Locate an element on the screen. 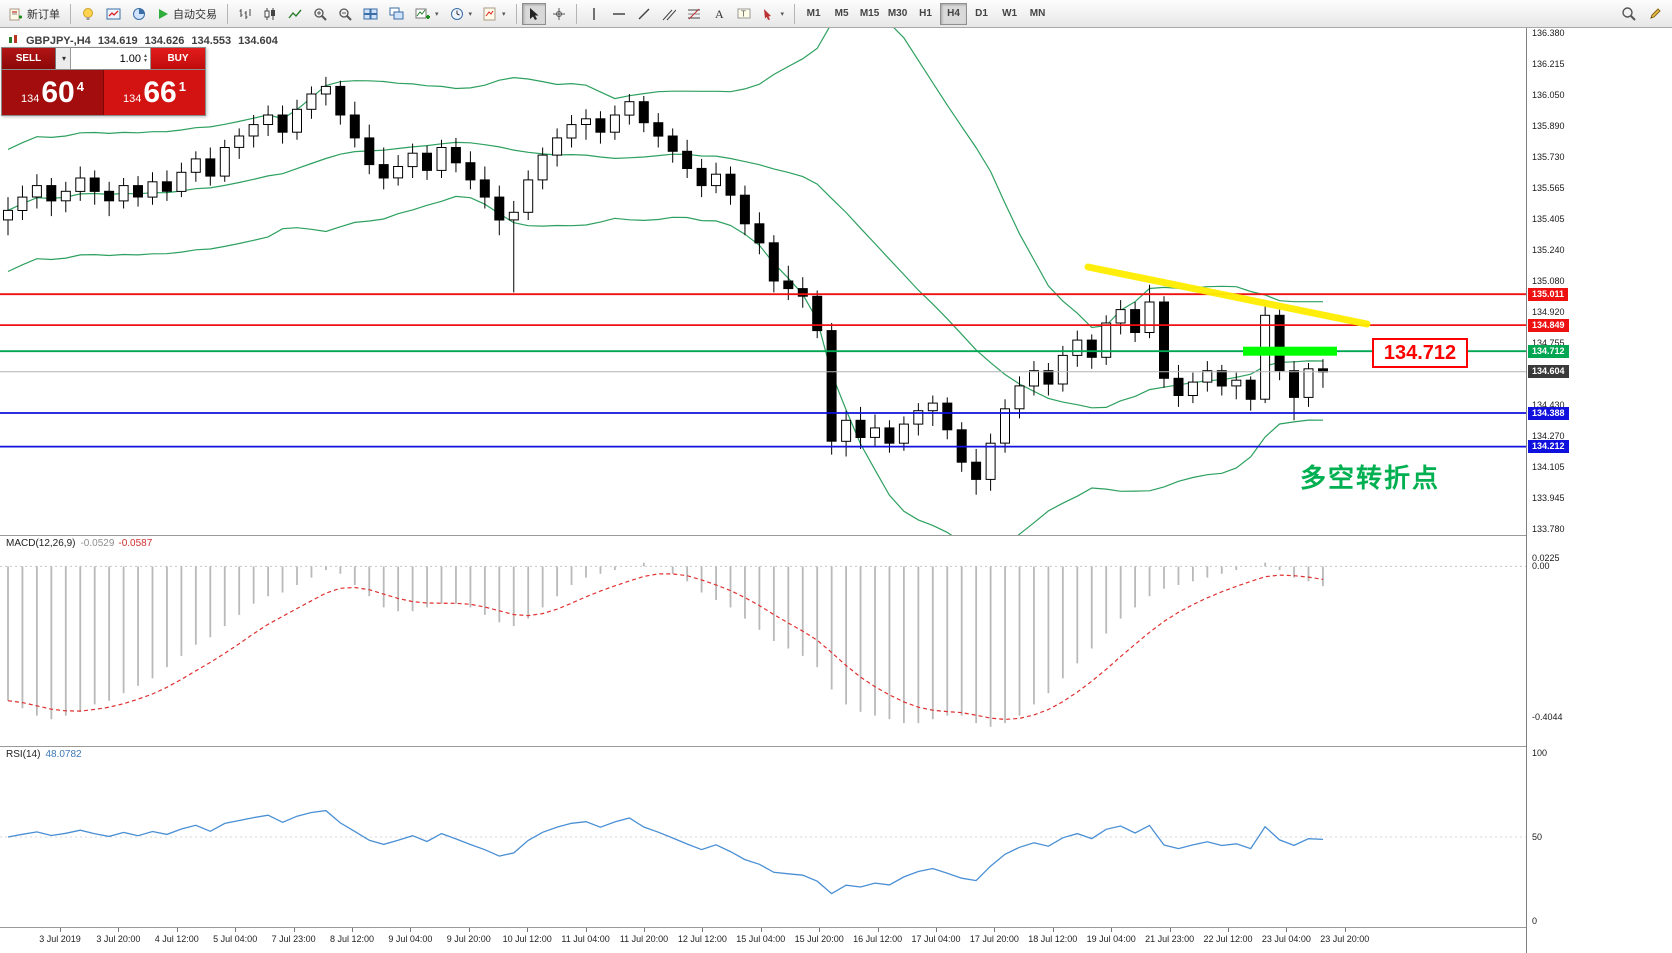 This screenshot has width=1672, height=953. macd-label: MACD(12,26,9) -0.0529 -0.0587 is located at coordinates (79, 543).